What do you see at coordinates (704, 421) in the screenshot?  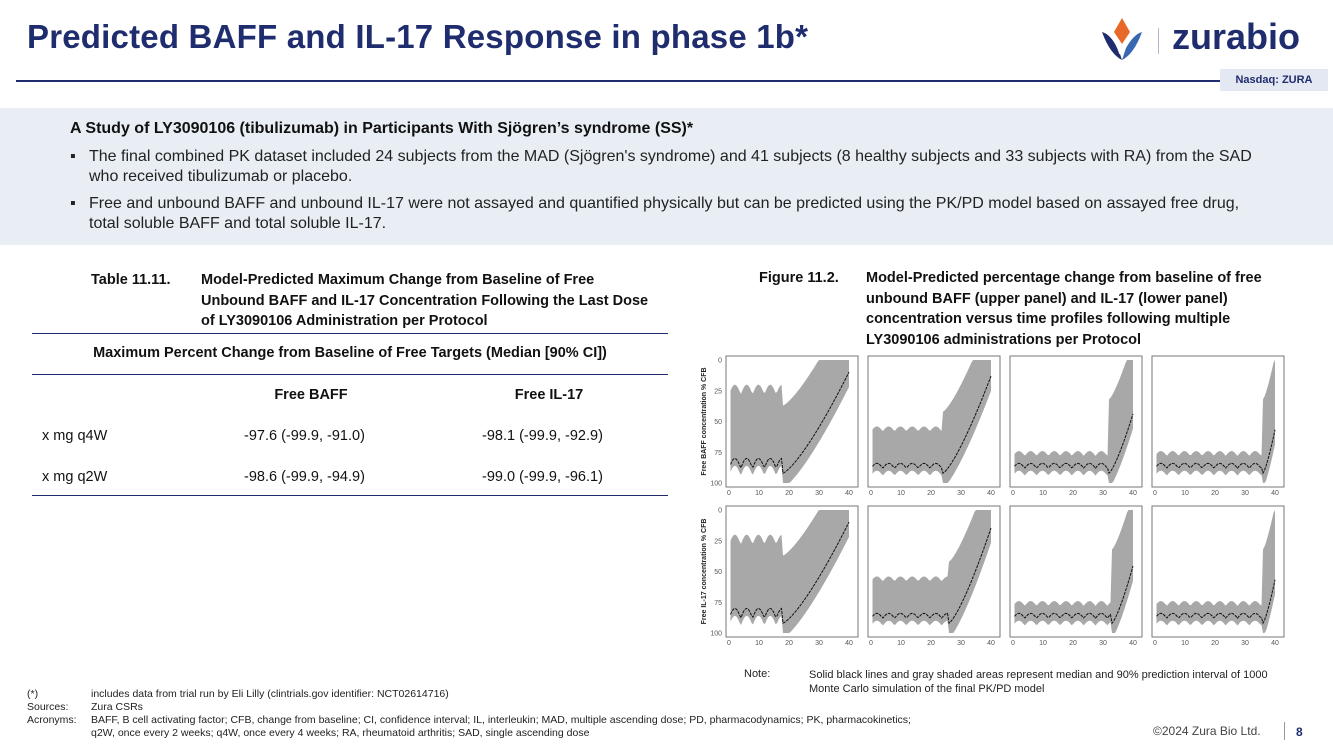 I see `y-axis-label: Free BAFF concentration % CFB` at bounding box center [704, 421].